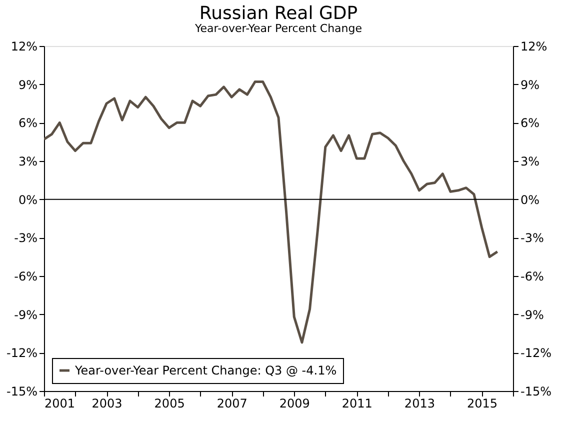 This screenshot has height=421, width=585. Describe the element at coordinates (28, 199) in the screenshot. I see `y-tick-label: 0%` at that location.